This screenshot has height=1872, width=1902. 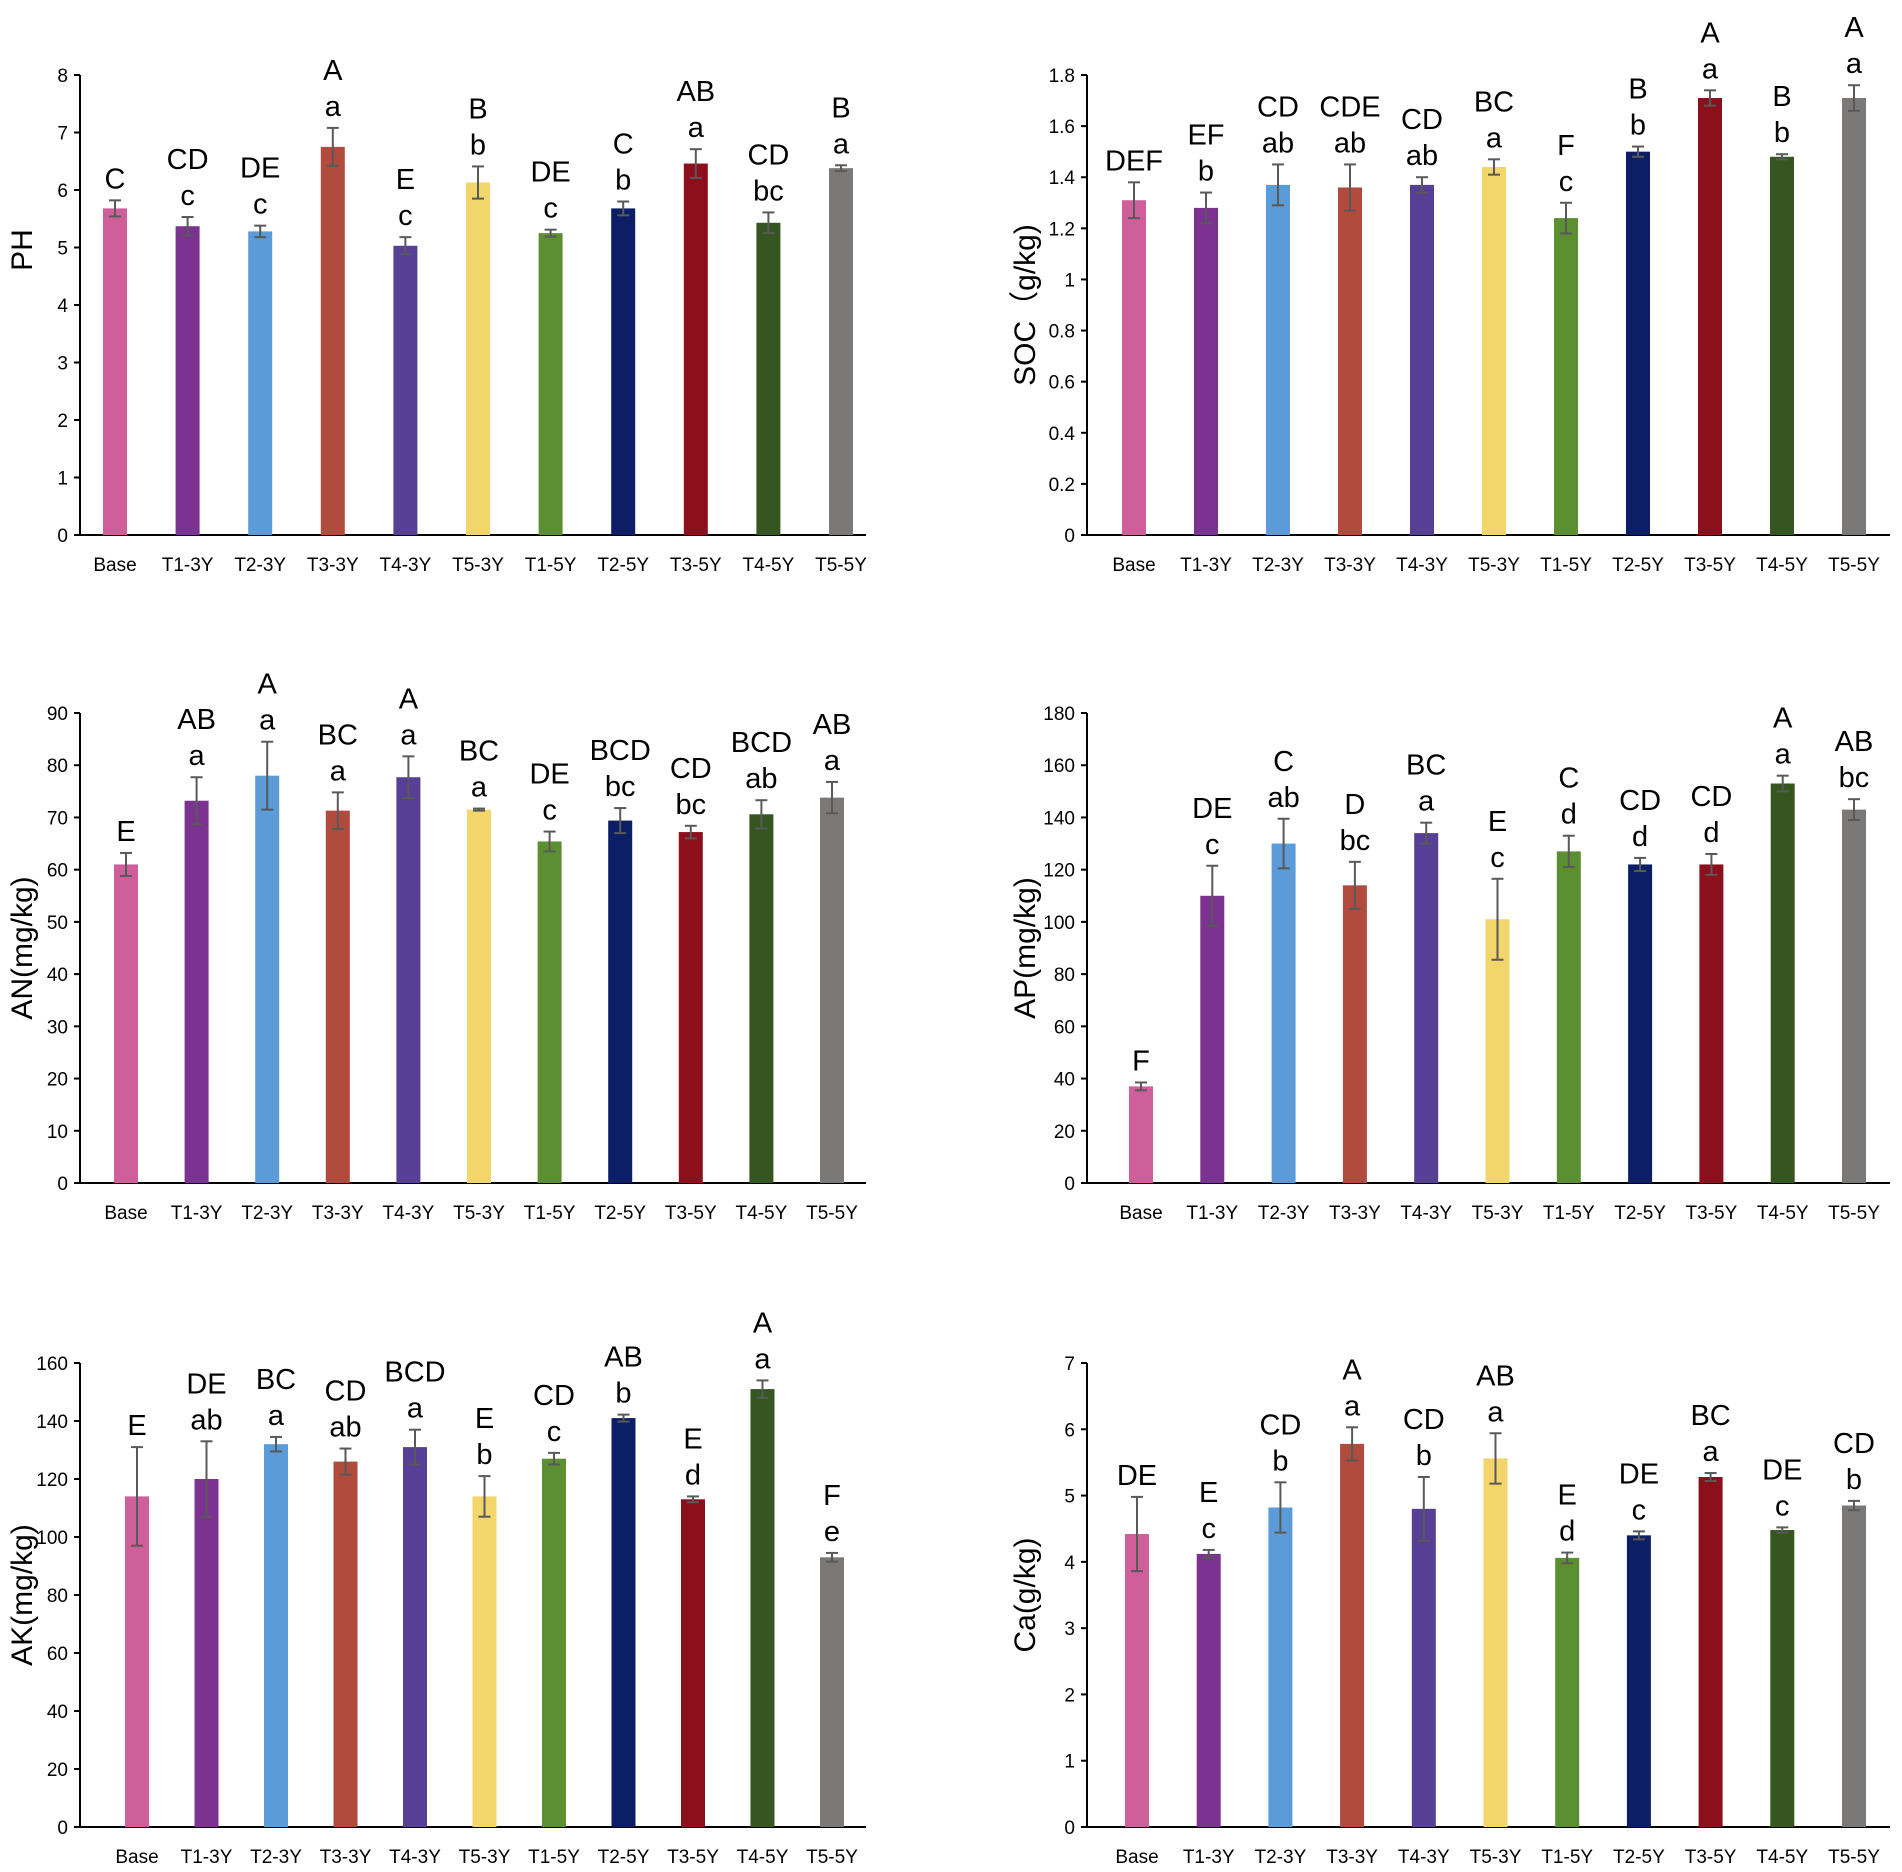 What do you see at coordinates (206, 1420) in the screenshot?
I see `significance-lowercase: ab` at bounding box center [206, 1420].